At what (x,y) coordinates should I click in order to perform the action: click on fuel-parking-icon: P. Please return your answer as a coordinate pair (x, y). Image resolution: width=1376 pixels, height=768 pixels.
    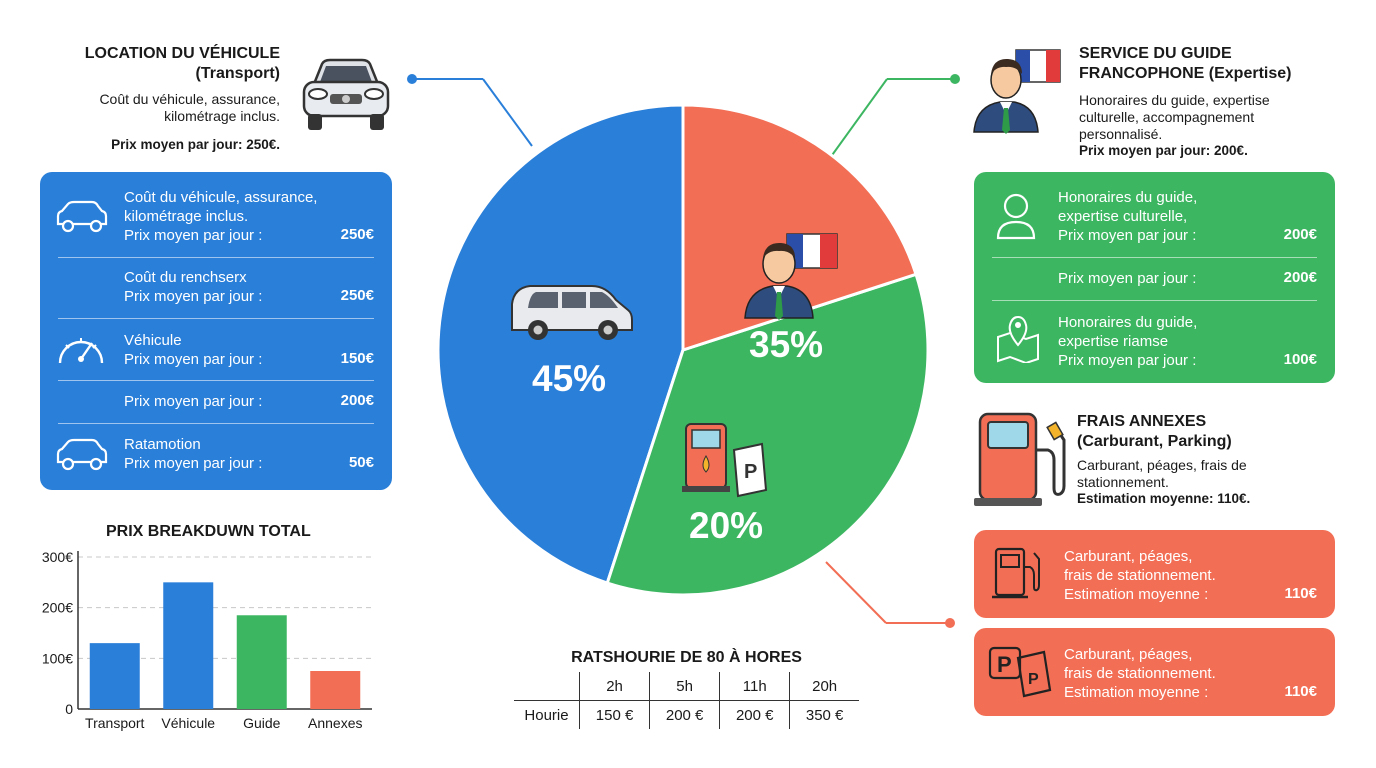
    Looking at the image, I should click on (725, 460).